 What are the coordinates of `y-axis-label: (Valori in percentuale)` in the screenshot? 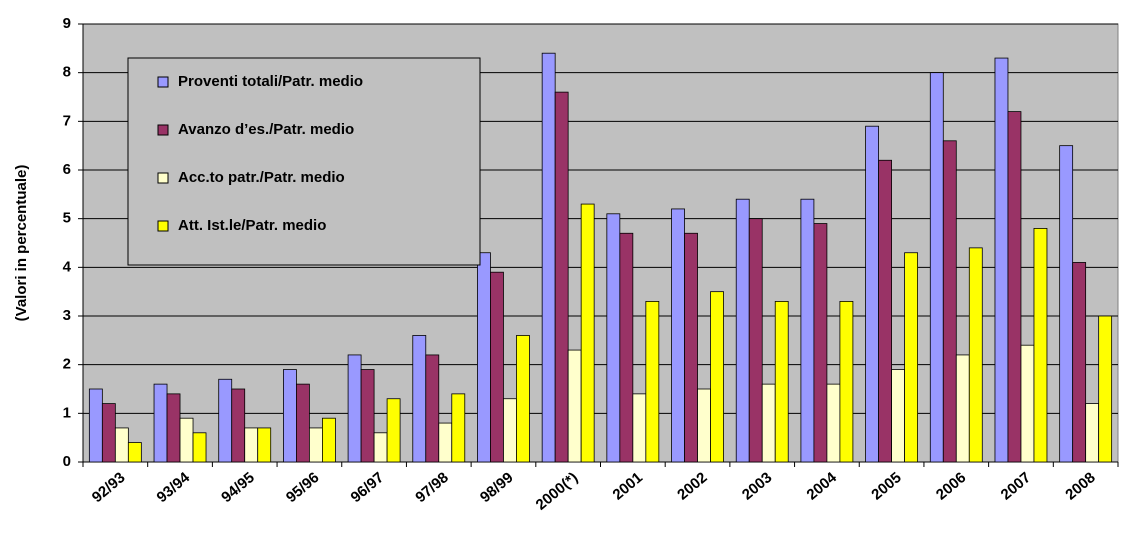 It's located at (21, 243).